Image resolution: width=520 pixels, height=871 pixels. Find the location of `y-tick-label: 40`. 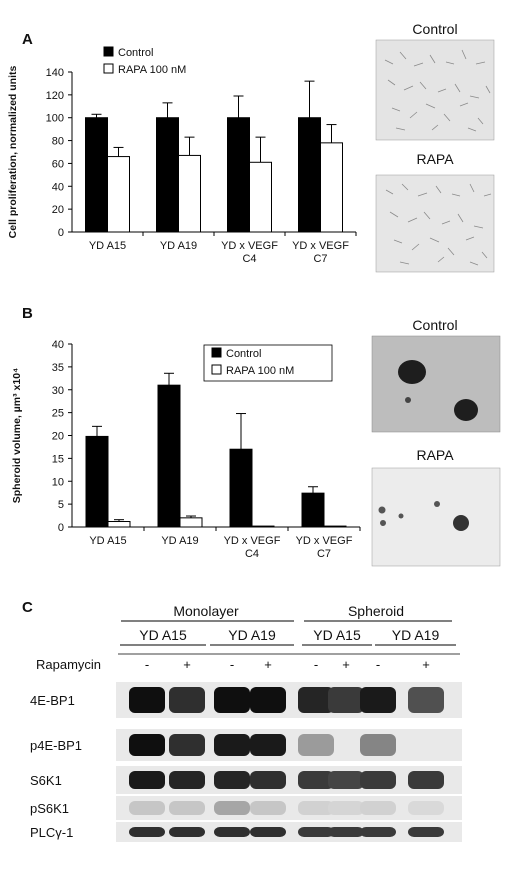

y-tick-label: 40 is located at coordinates (58, 345).